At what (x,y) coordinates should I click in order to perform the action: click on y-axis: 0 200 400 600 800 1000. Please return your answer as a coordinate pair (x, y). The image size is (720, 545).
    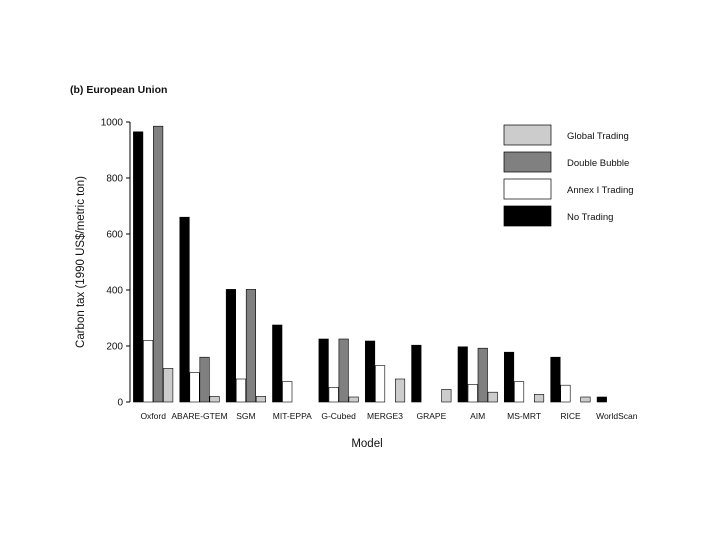
    Looking at the image, I should click on (116, 263).